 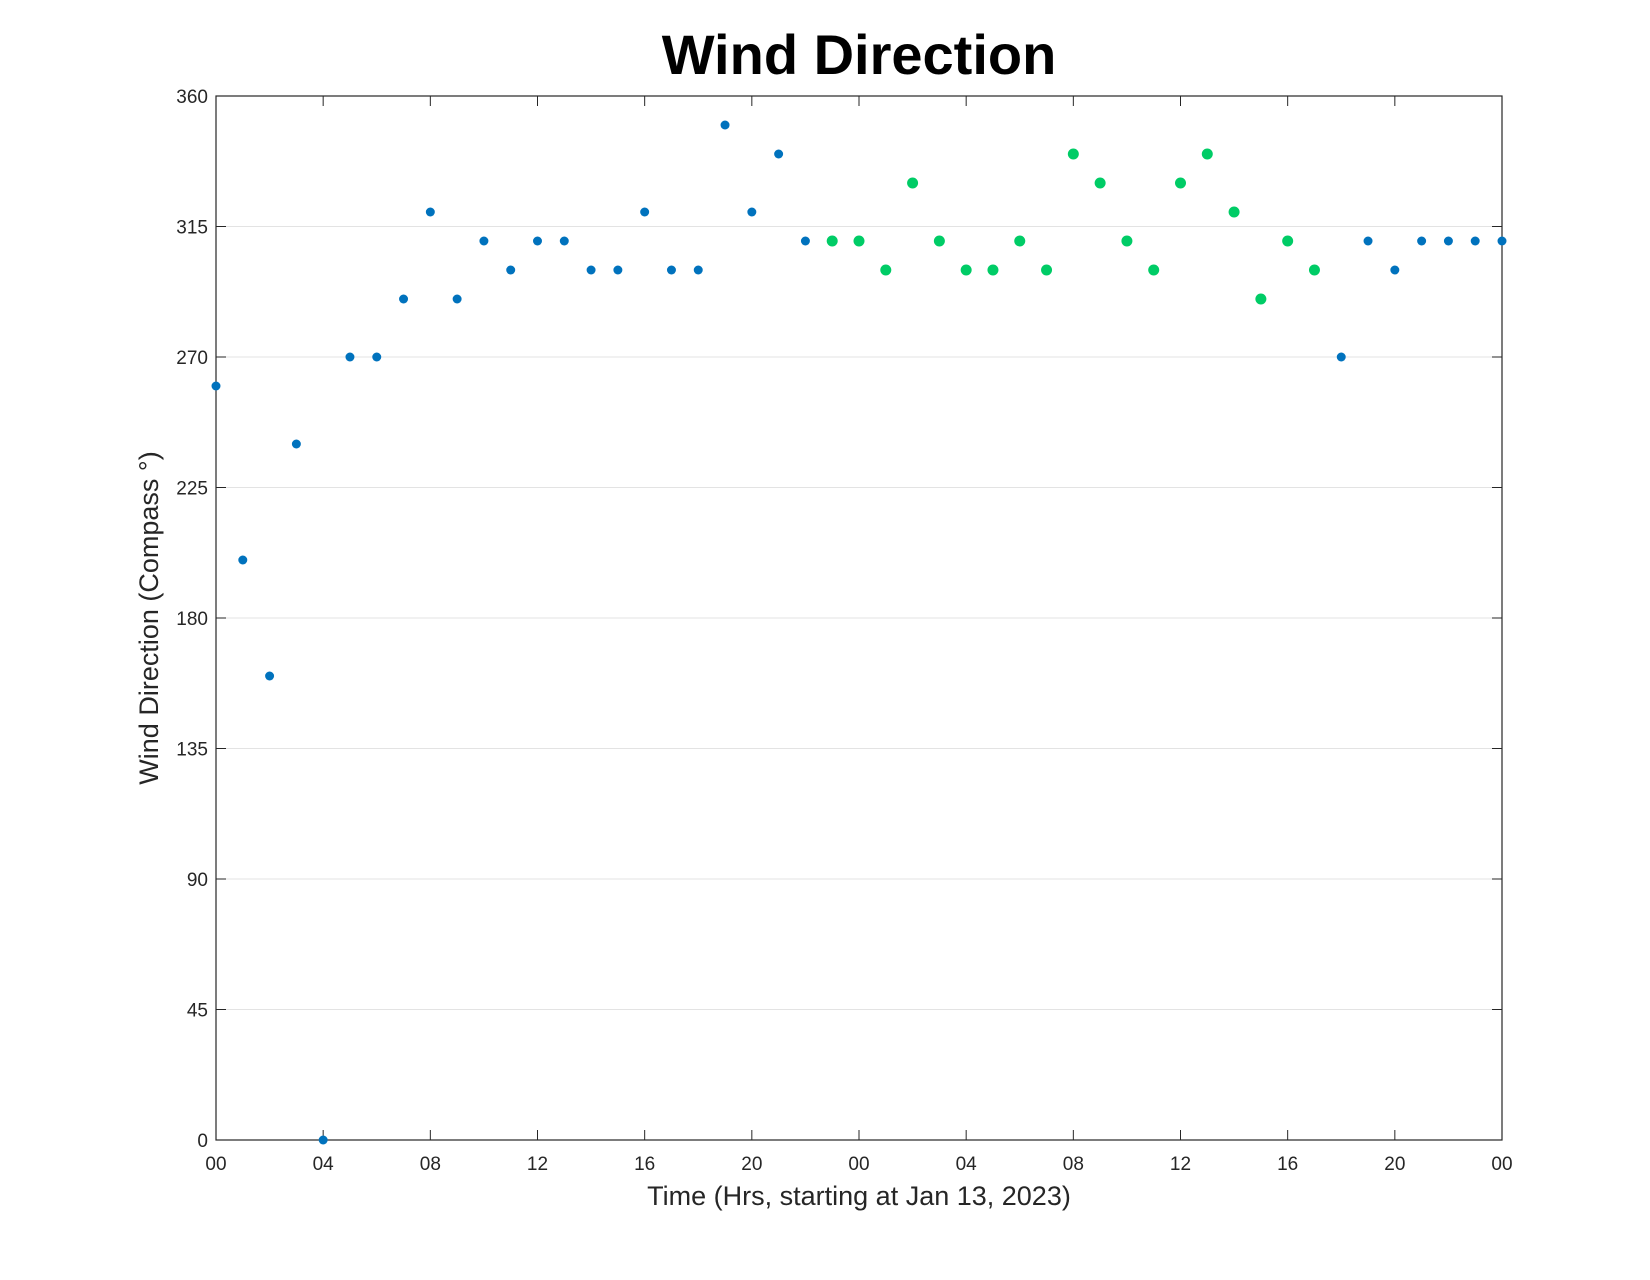 I want to click on y-tick-label: 270, so click(x=192, y=358).